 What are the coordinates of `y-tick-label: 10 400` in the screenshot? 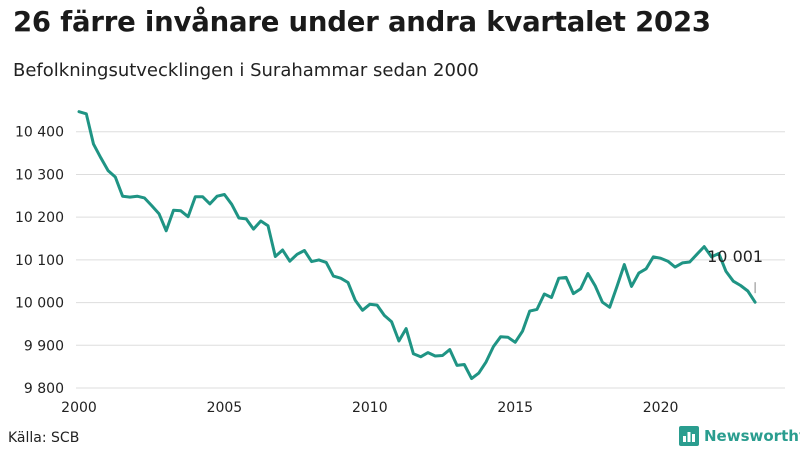 It's located at (39, 133).